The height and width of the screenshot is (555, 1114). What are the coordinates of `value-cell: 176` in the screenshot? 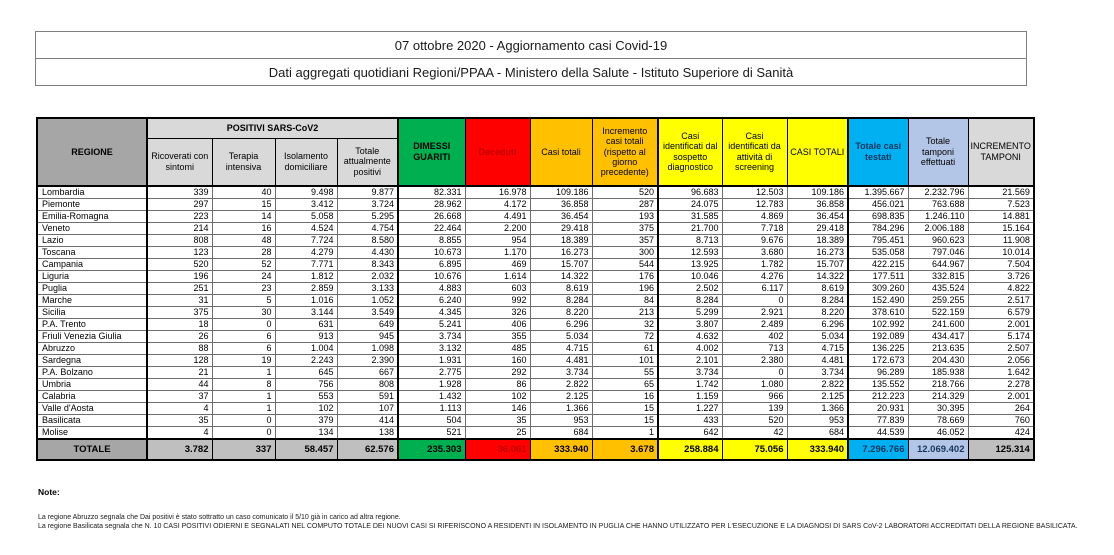 It's located at (625, 276).